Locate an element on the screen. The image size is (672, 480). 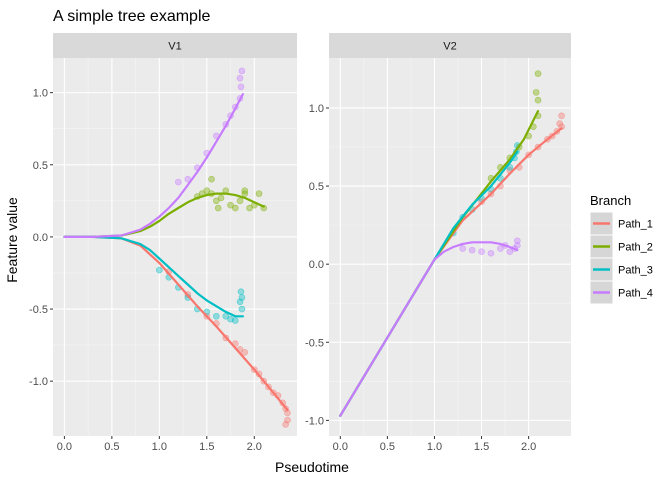
chart-title: A simple tree example is located at coordinates (132, 16).